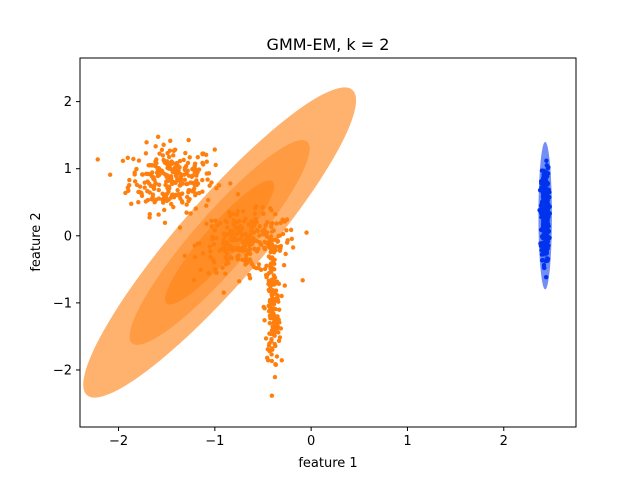 This screenshot has height=480, width=640. I want to click on gaussian-ellipse, so click(220, 242).